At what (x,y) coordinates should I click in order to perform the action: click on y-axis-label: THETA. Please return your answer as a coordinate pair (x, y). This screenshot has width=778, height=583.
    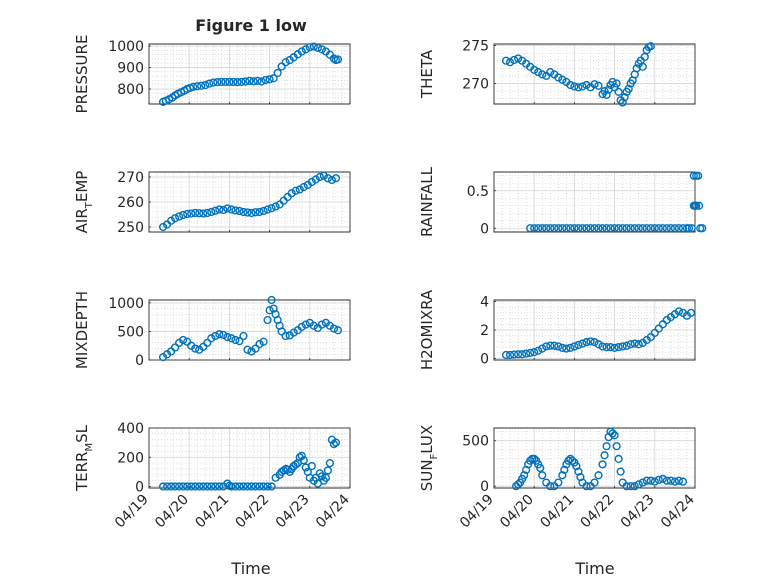
    Looking at the image, I should click on (427, 74).